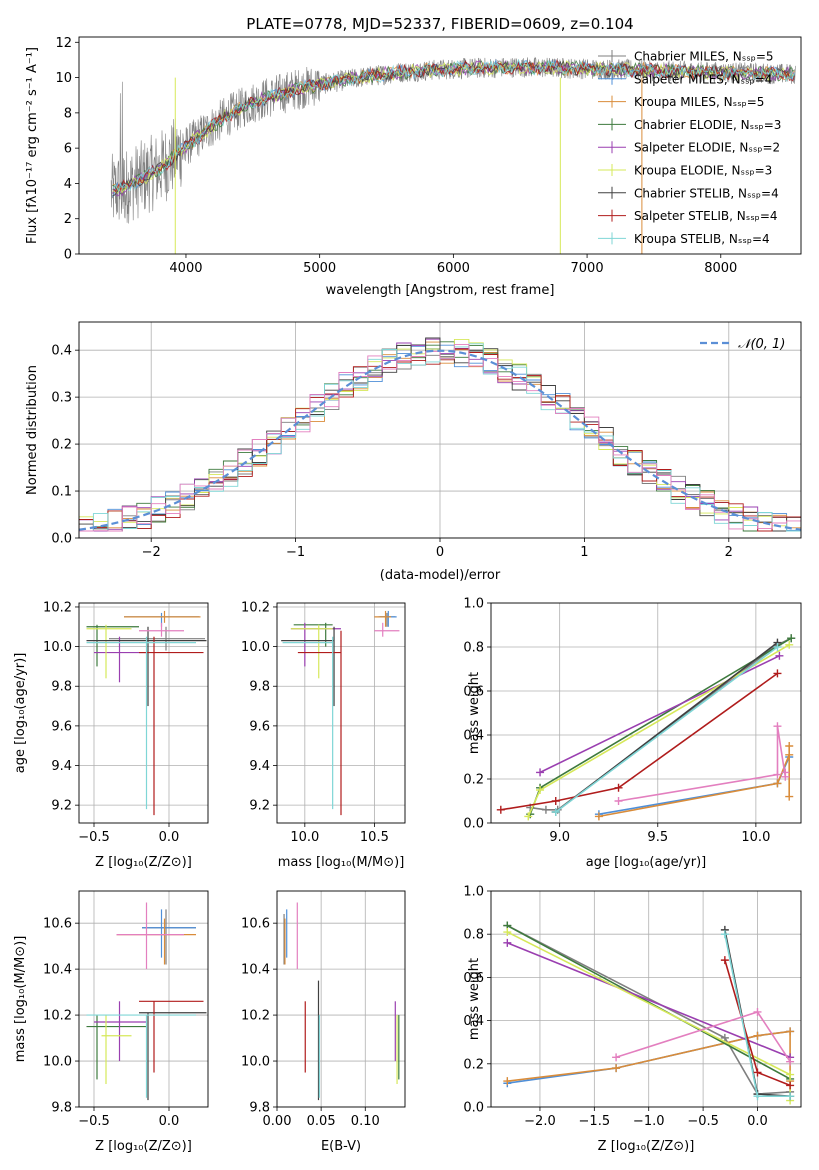 The height and width of the screenshot is (1170, 819). I want to click on y-axis-label: mass [log₁₀(M/M⊙)], so click(20, 999).